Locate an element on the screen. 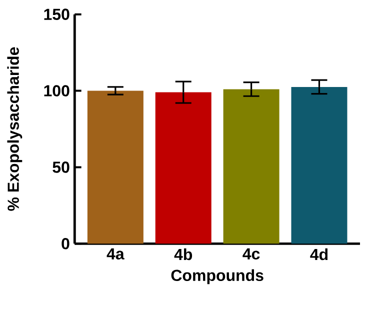  x-tick-label: 4d is located at coordinates (319, 254).